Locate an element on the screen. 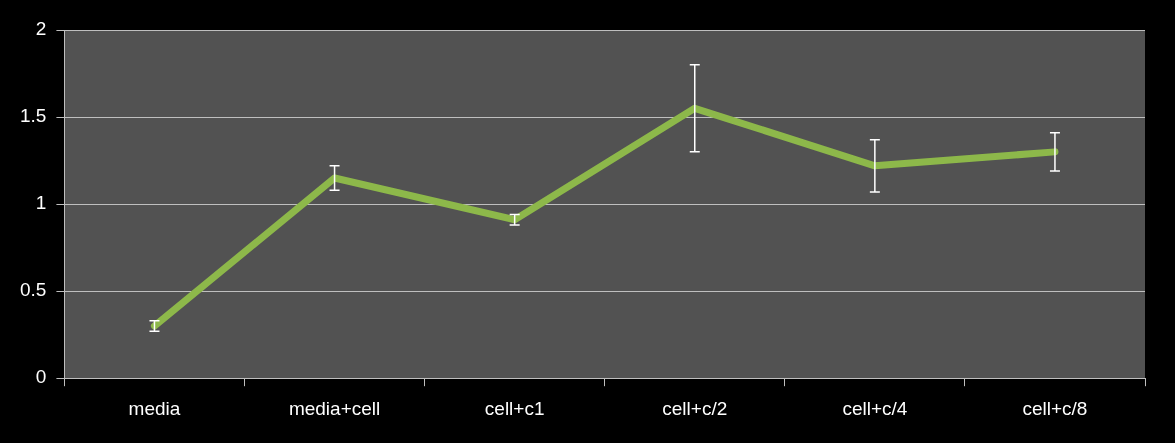  x-tick-label: cell+c/4 is located at coordinates (875, 408).